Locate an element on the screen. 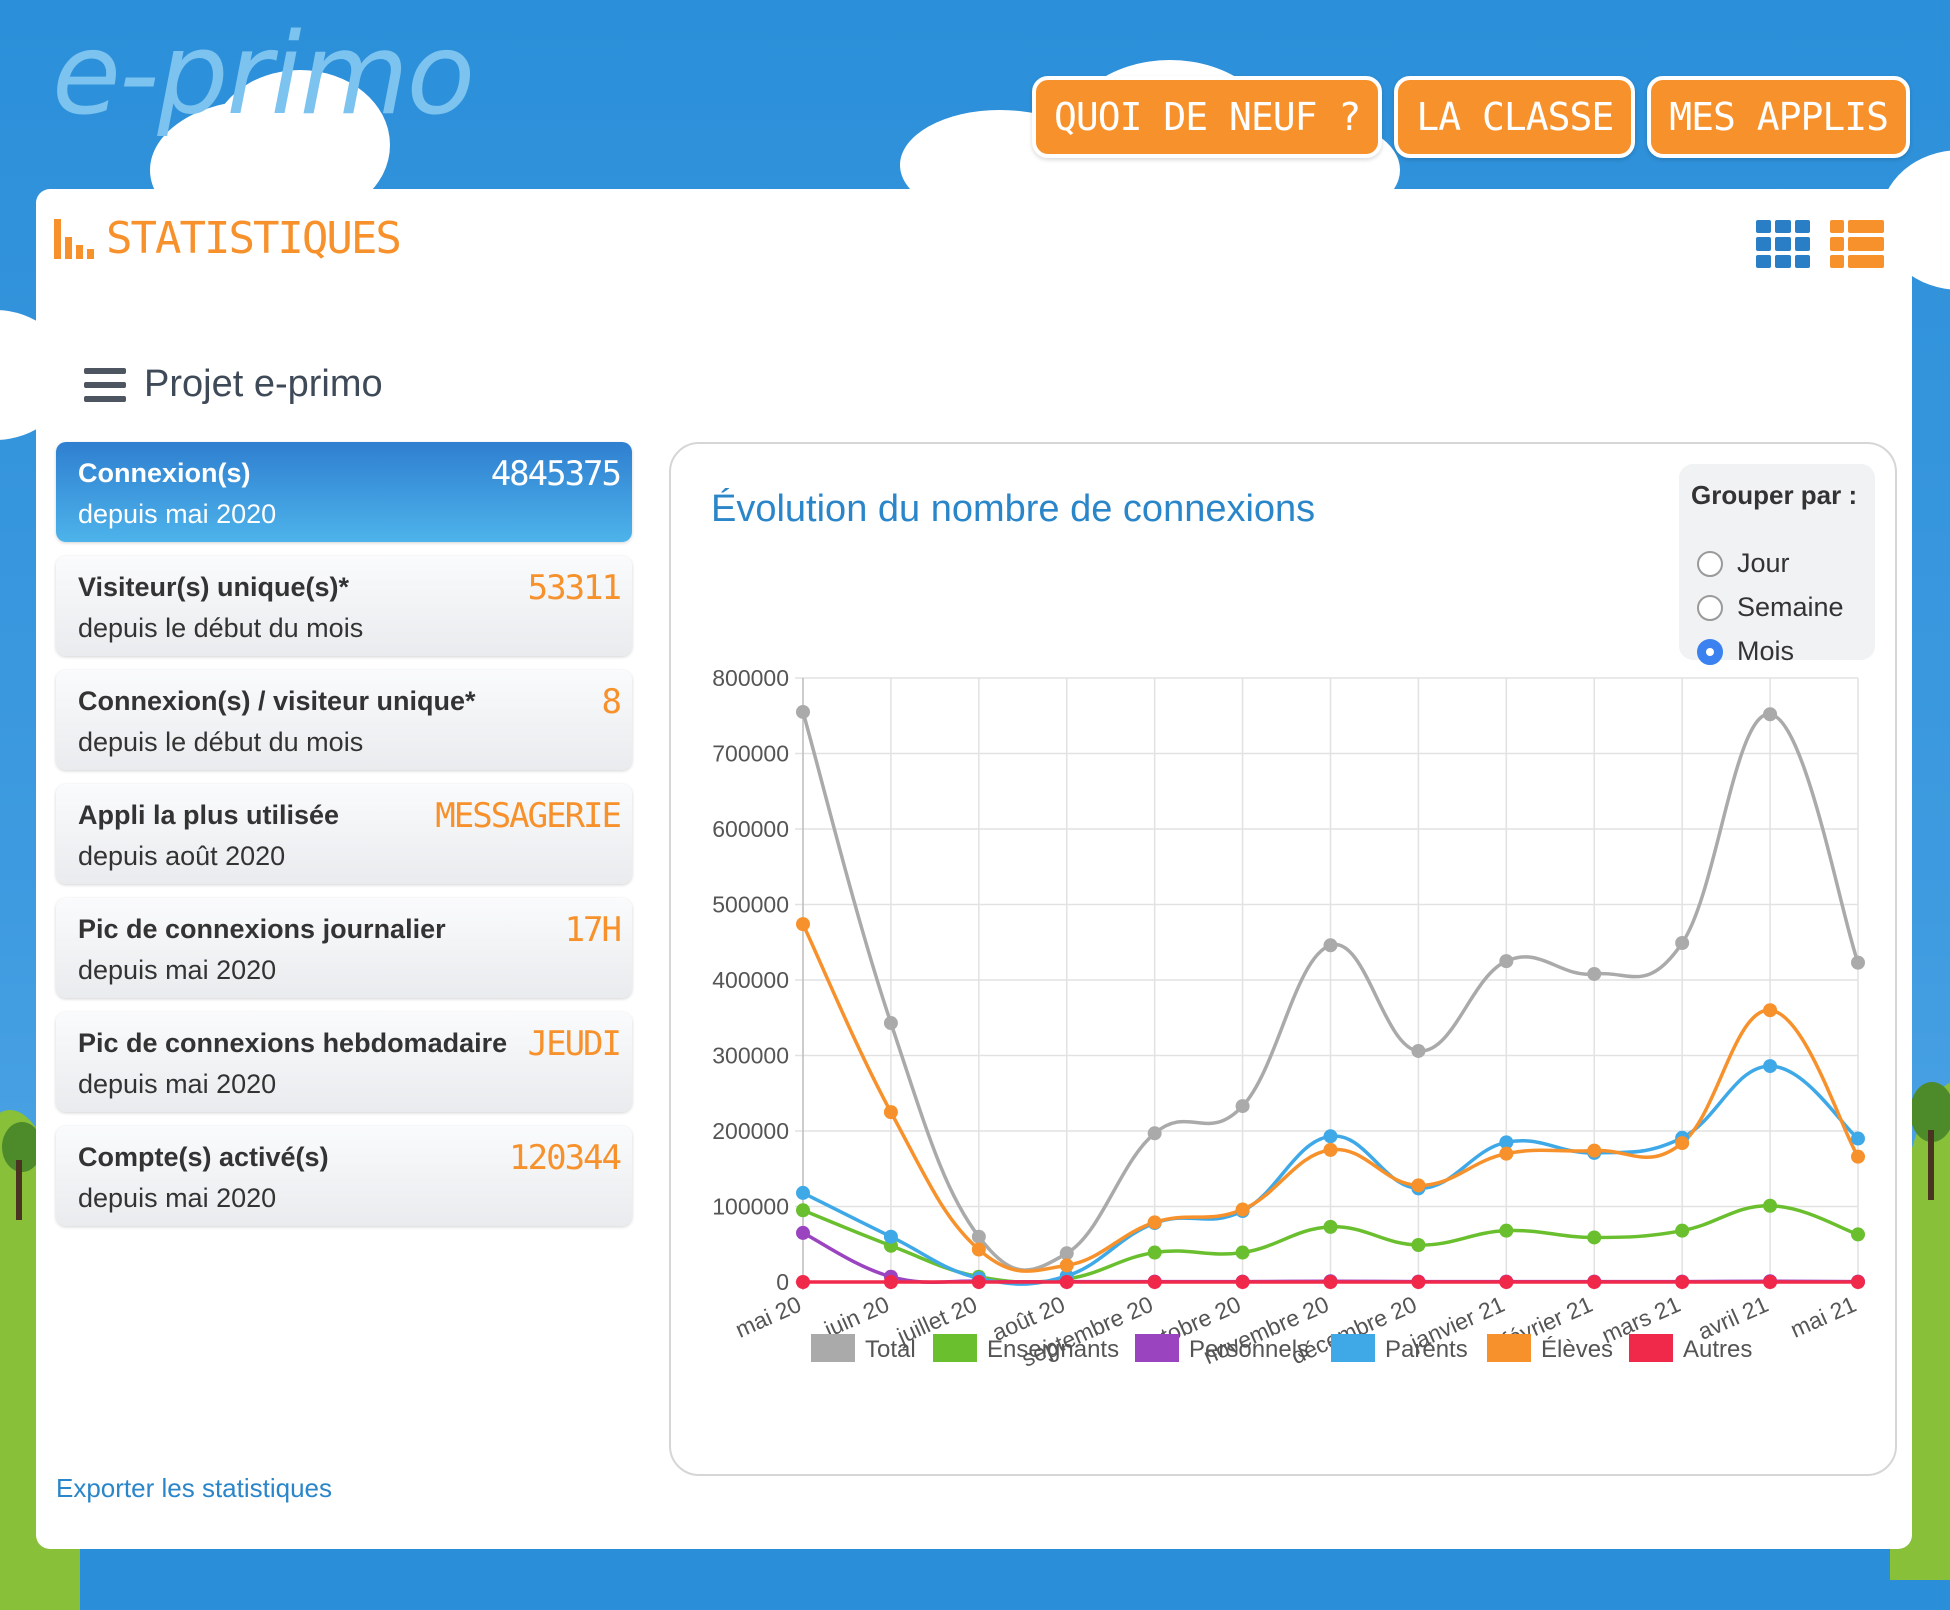  card-value: 17H is located at coordinates (593, 930).